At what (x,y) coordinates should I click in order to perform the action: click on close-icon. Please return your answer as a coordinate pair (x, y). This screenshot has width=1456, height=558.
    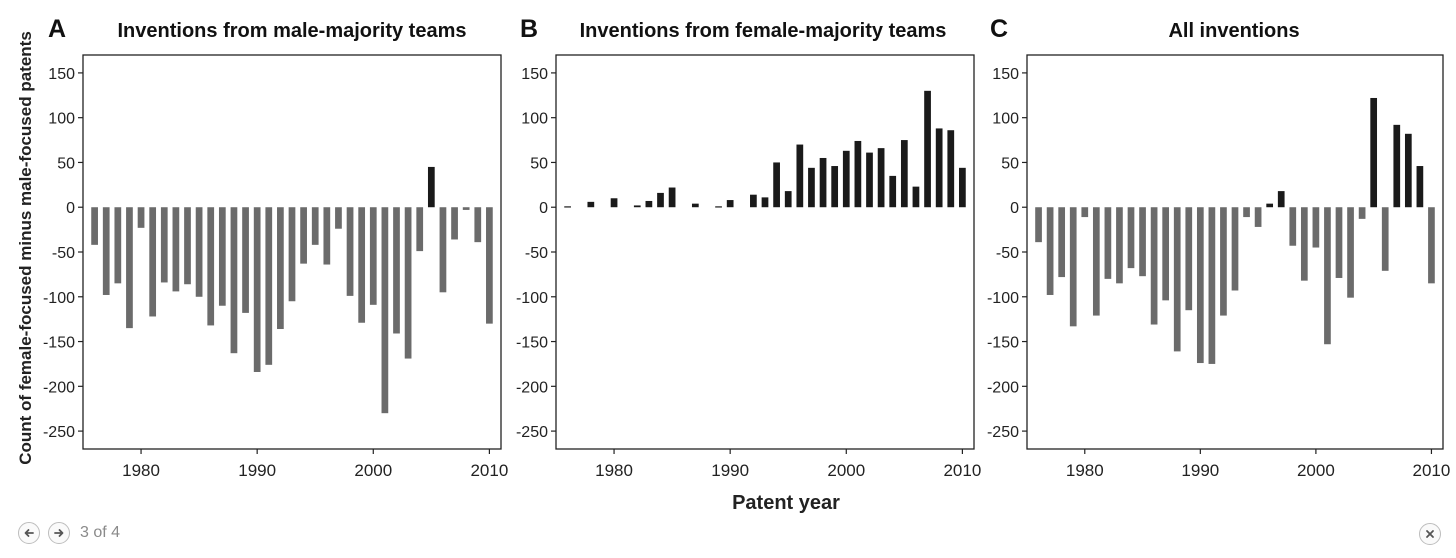
    Looking at the image, I should click on (1430, 534).